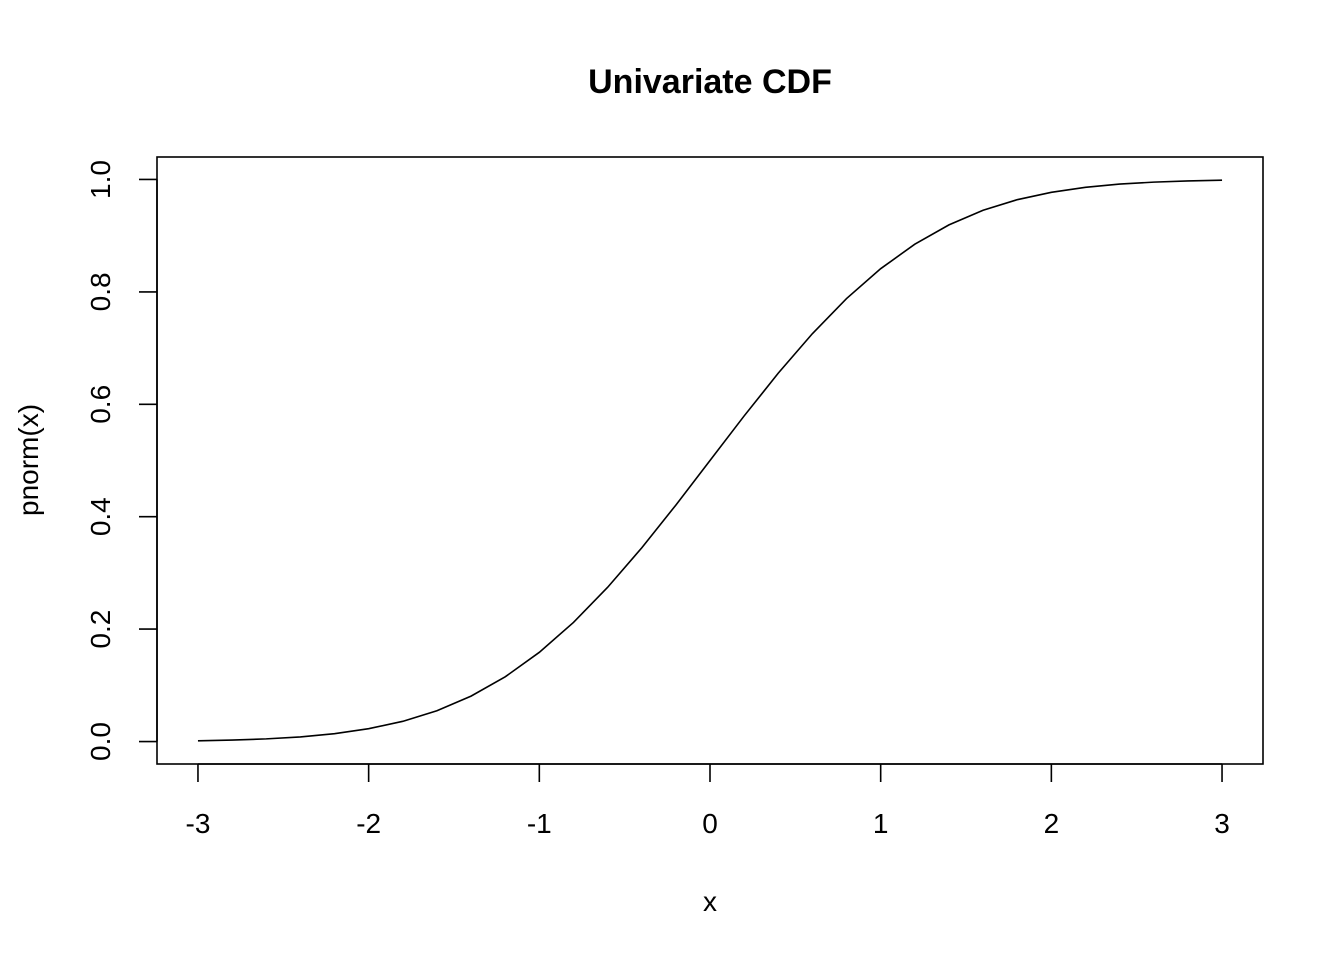  Describe the element at coordinates (710, 82) in the screenshot. I see `chart-title: Univariate CDF` at that location.